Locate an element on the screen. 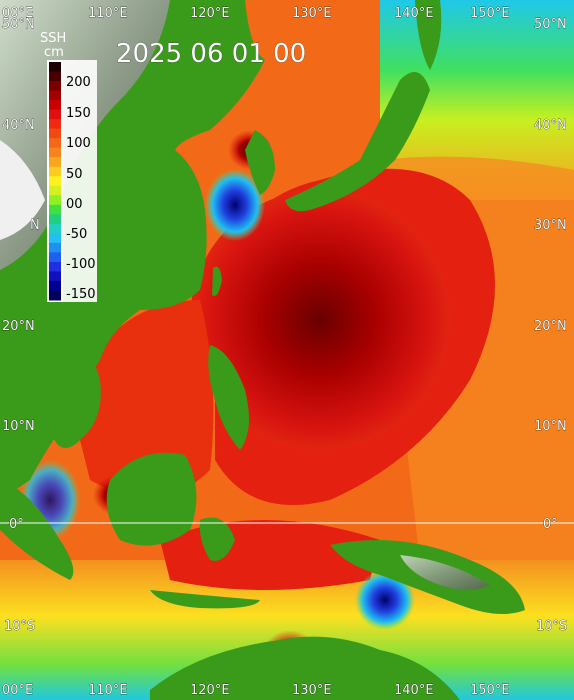 This screenshot has width=574, height=700. lat-label-left: 0° is located at coordinates (16, 524).